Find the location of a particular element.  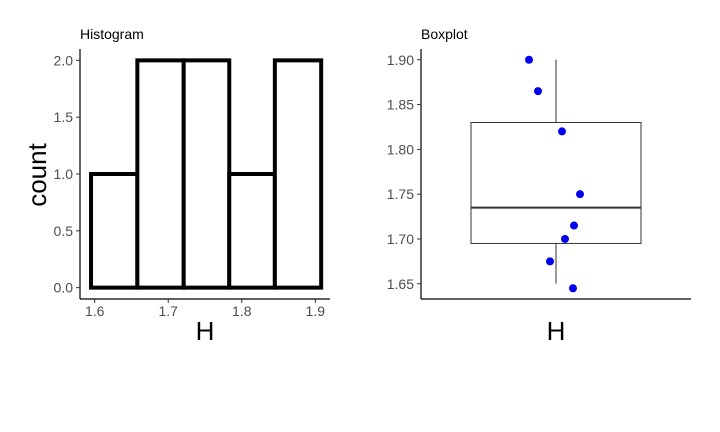

histogram-x-tick-label: 1.8 is located at coordinates (242, 311).